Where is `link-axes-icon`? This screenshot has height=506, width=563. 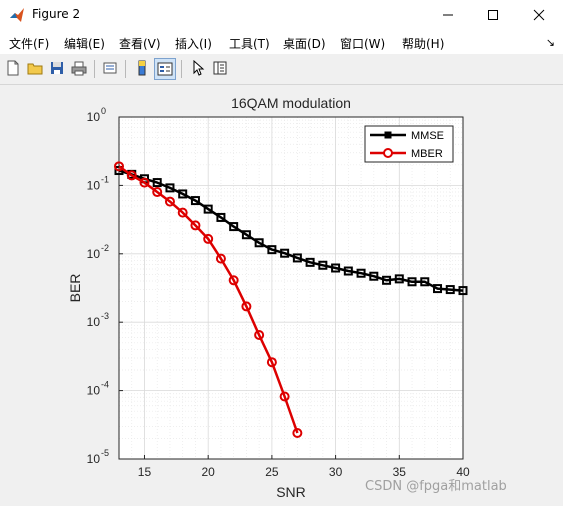 link-axes-icon is located at coordinates (110, 68).